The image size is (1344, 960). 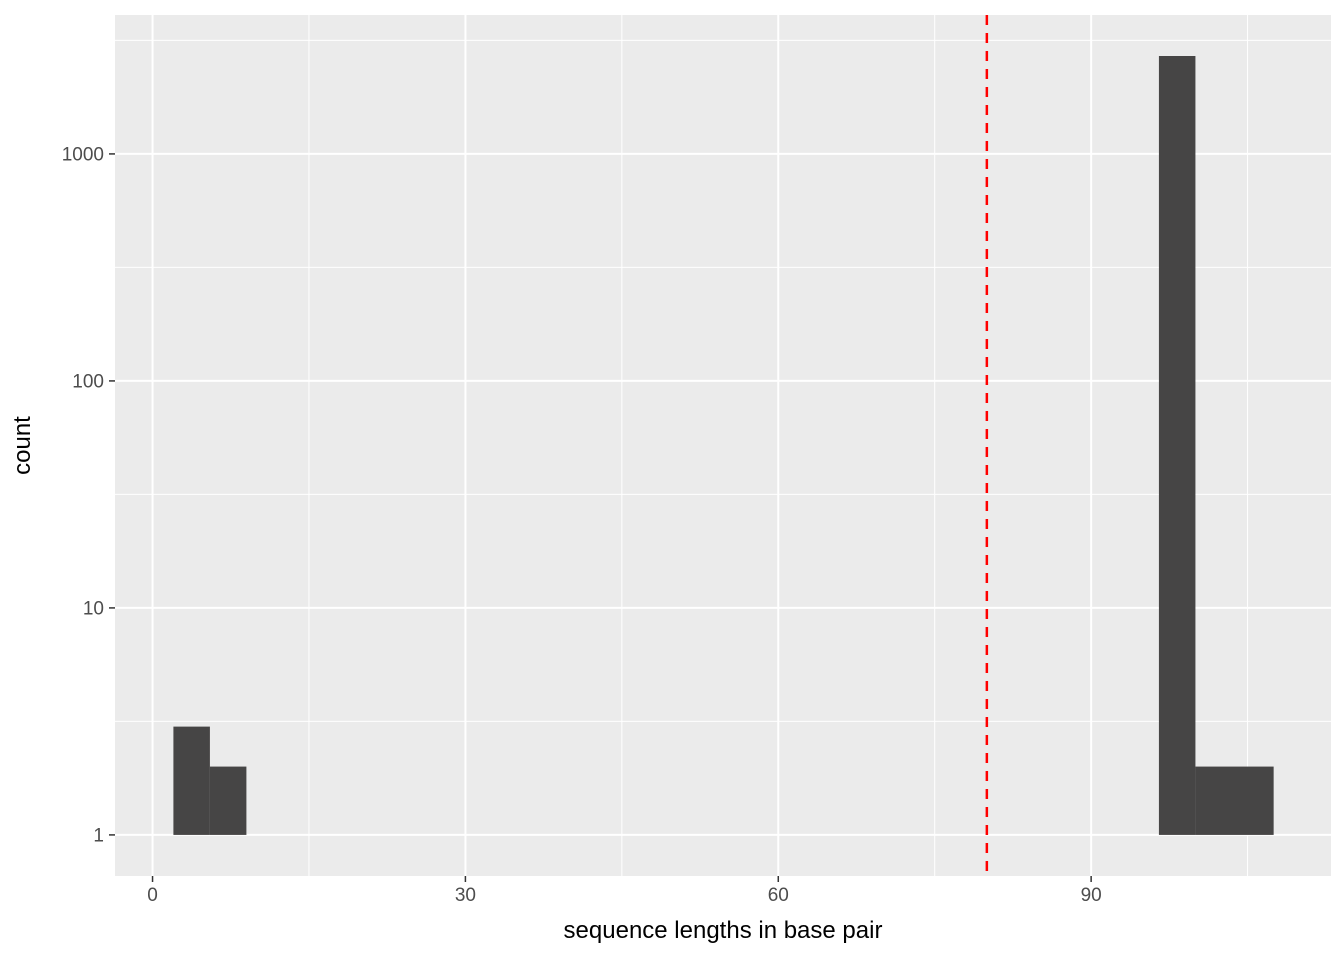 I want to click on y-axis-title: count, so click(x=22, y=445).